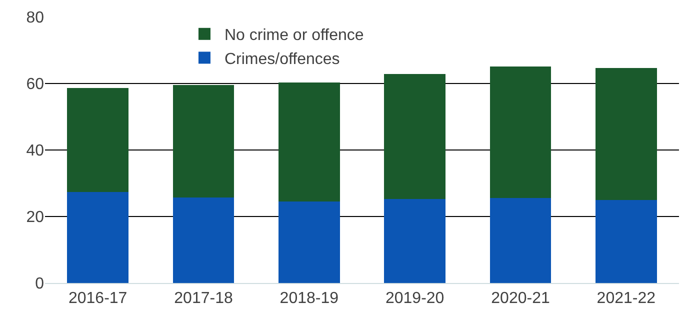 This screenshot has height=323, width=689. What do you see at coordinates (35, 217) in the screenshot?
I see `y-tick-label: 20` at bounding box center [35, 217].